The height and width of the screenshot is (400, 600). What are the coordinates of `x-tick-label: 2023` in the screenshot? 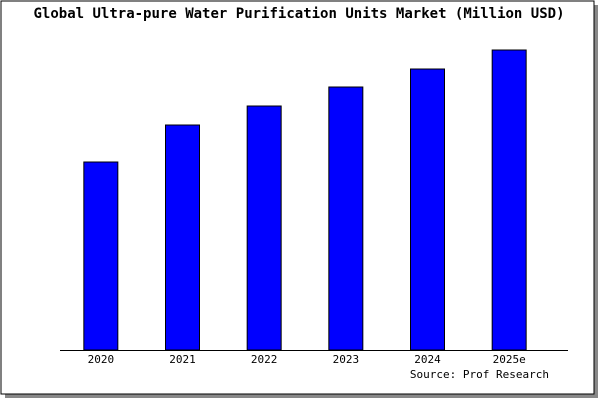 It's located at (346, 359).